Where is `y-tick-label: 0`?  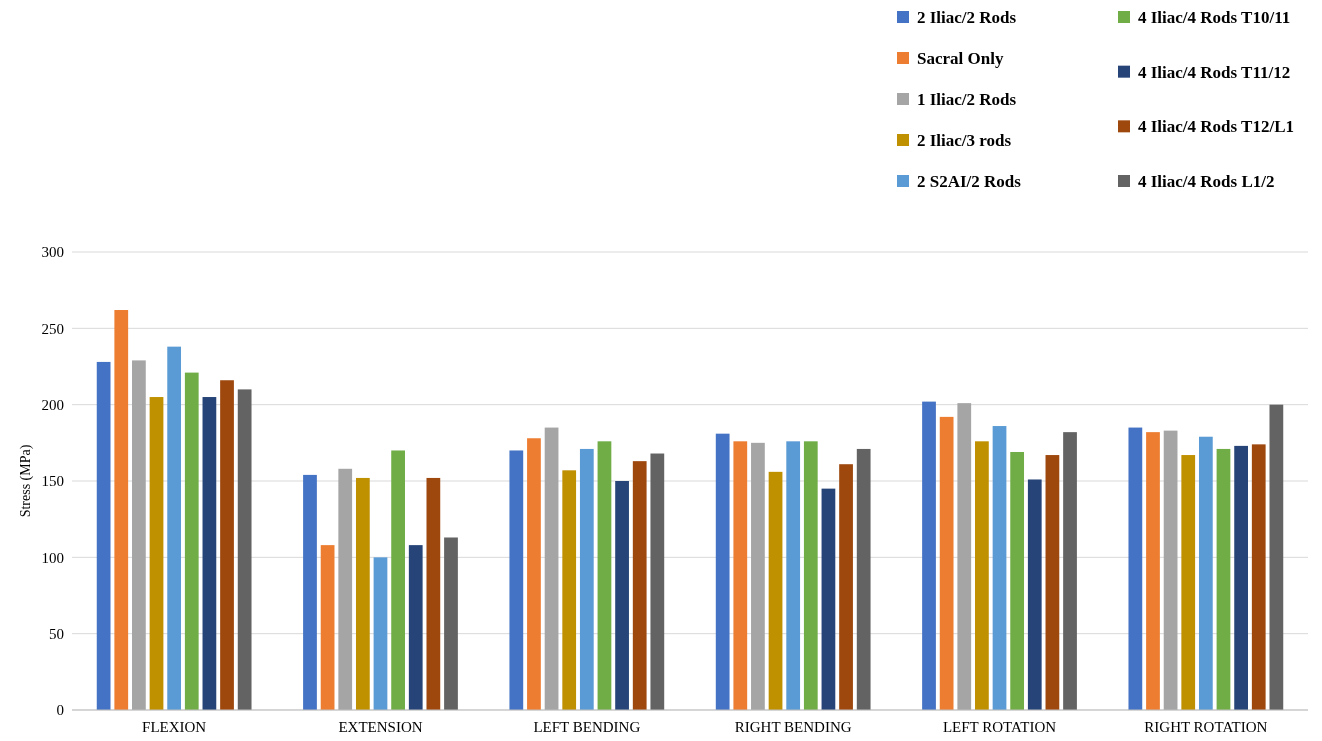
y-tick-label: 0 is located at coordinates (60, 710).